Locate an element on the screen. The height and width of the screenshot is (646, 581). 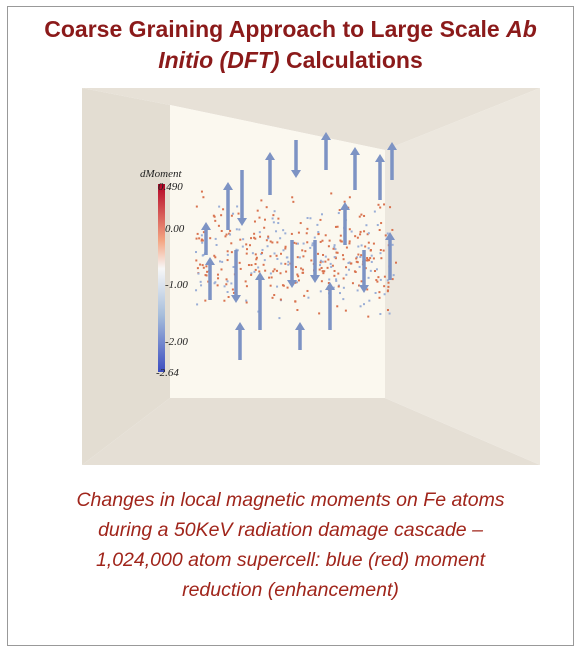
colorbar is located at coordinates (161, 278).